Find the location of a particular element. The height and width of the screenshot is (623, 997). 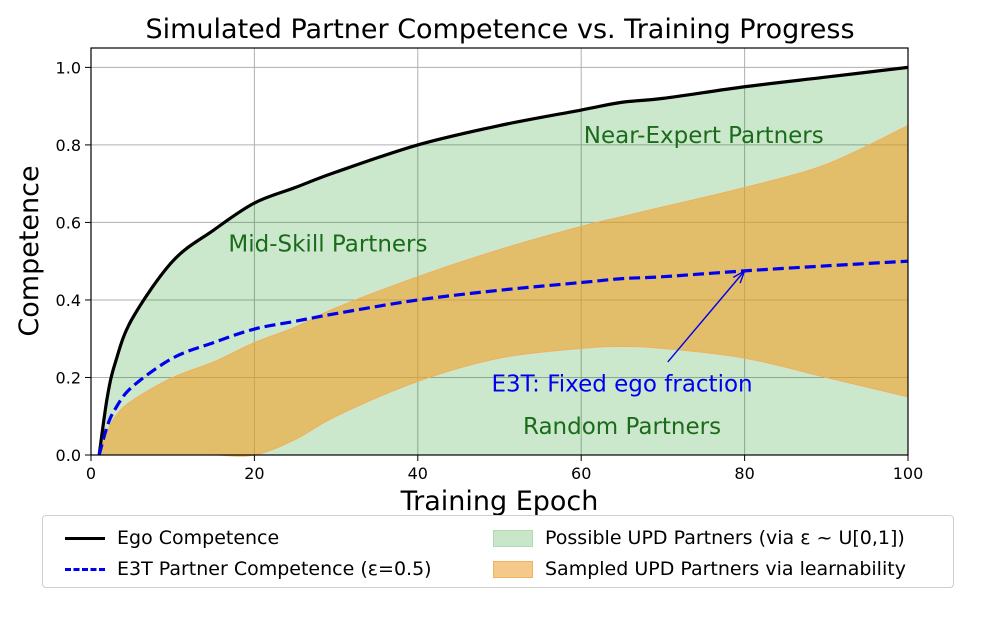

x-tick-label: 40 is located at coordinates (418, 473).